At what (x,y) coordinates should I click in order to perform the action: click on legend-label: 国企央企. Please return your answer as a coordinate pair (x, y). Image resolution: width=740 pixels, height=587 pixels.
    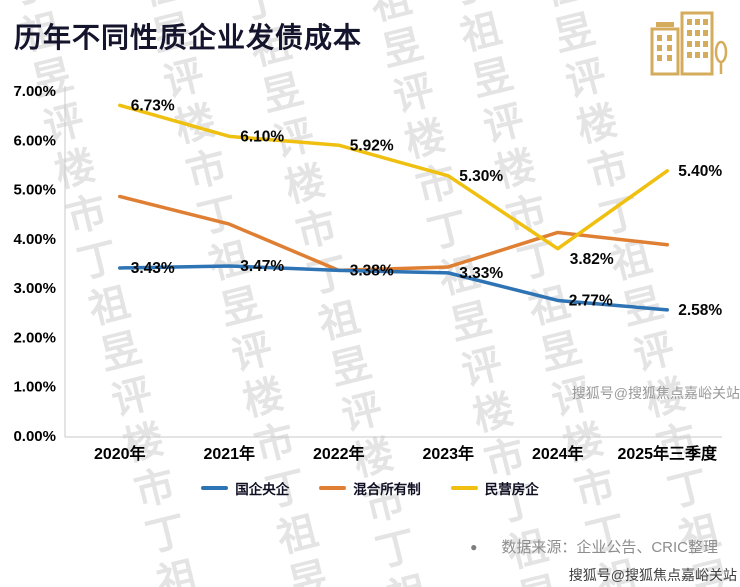
    Looking at the image, I should click on (262, 489).